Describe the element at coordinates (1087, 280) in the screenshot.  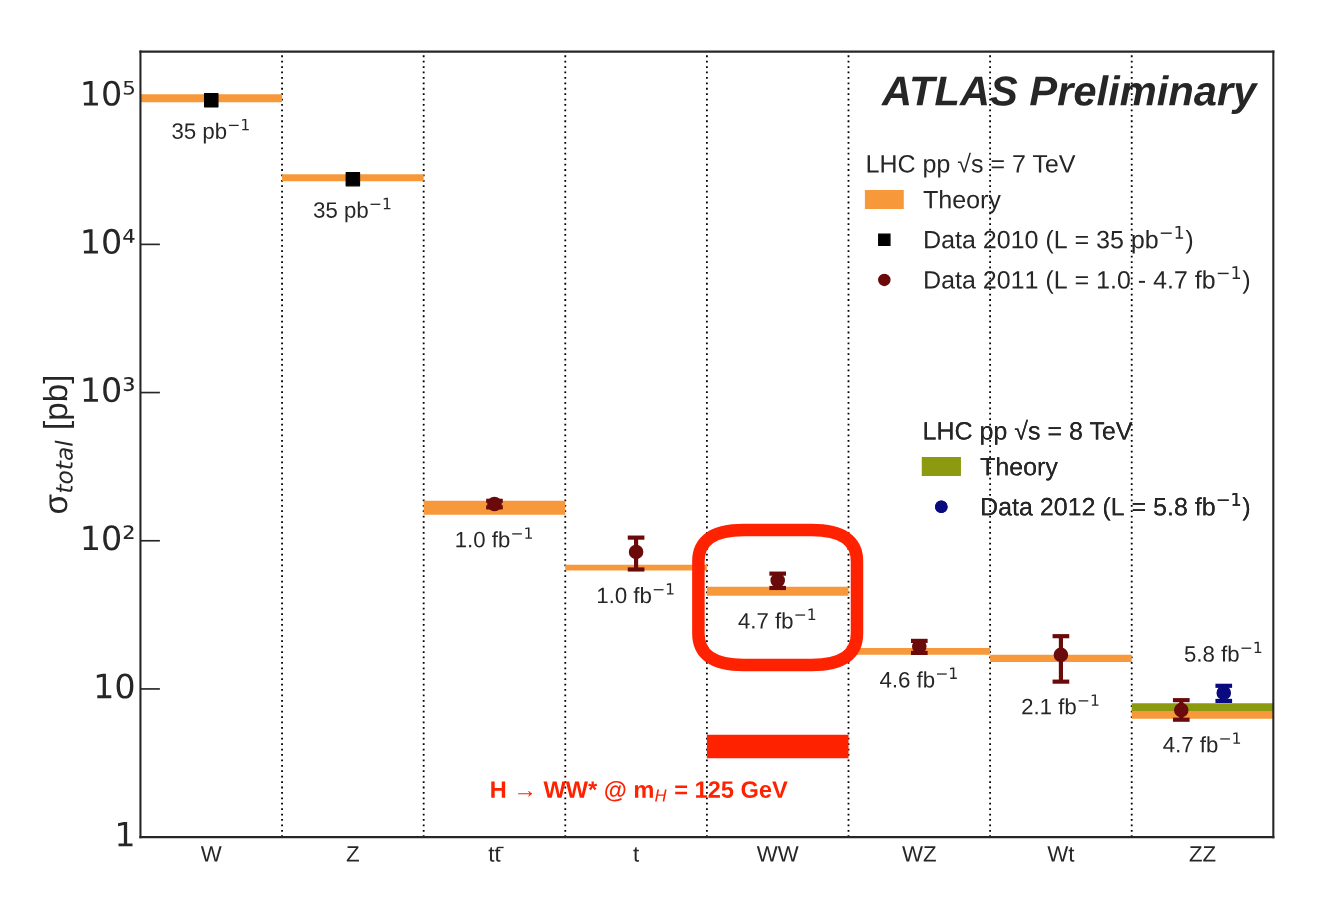
I see `legend-label: Data 2011 (L = 1.0 - 4.7 fb$^{−1}$)` at that location.